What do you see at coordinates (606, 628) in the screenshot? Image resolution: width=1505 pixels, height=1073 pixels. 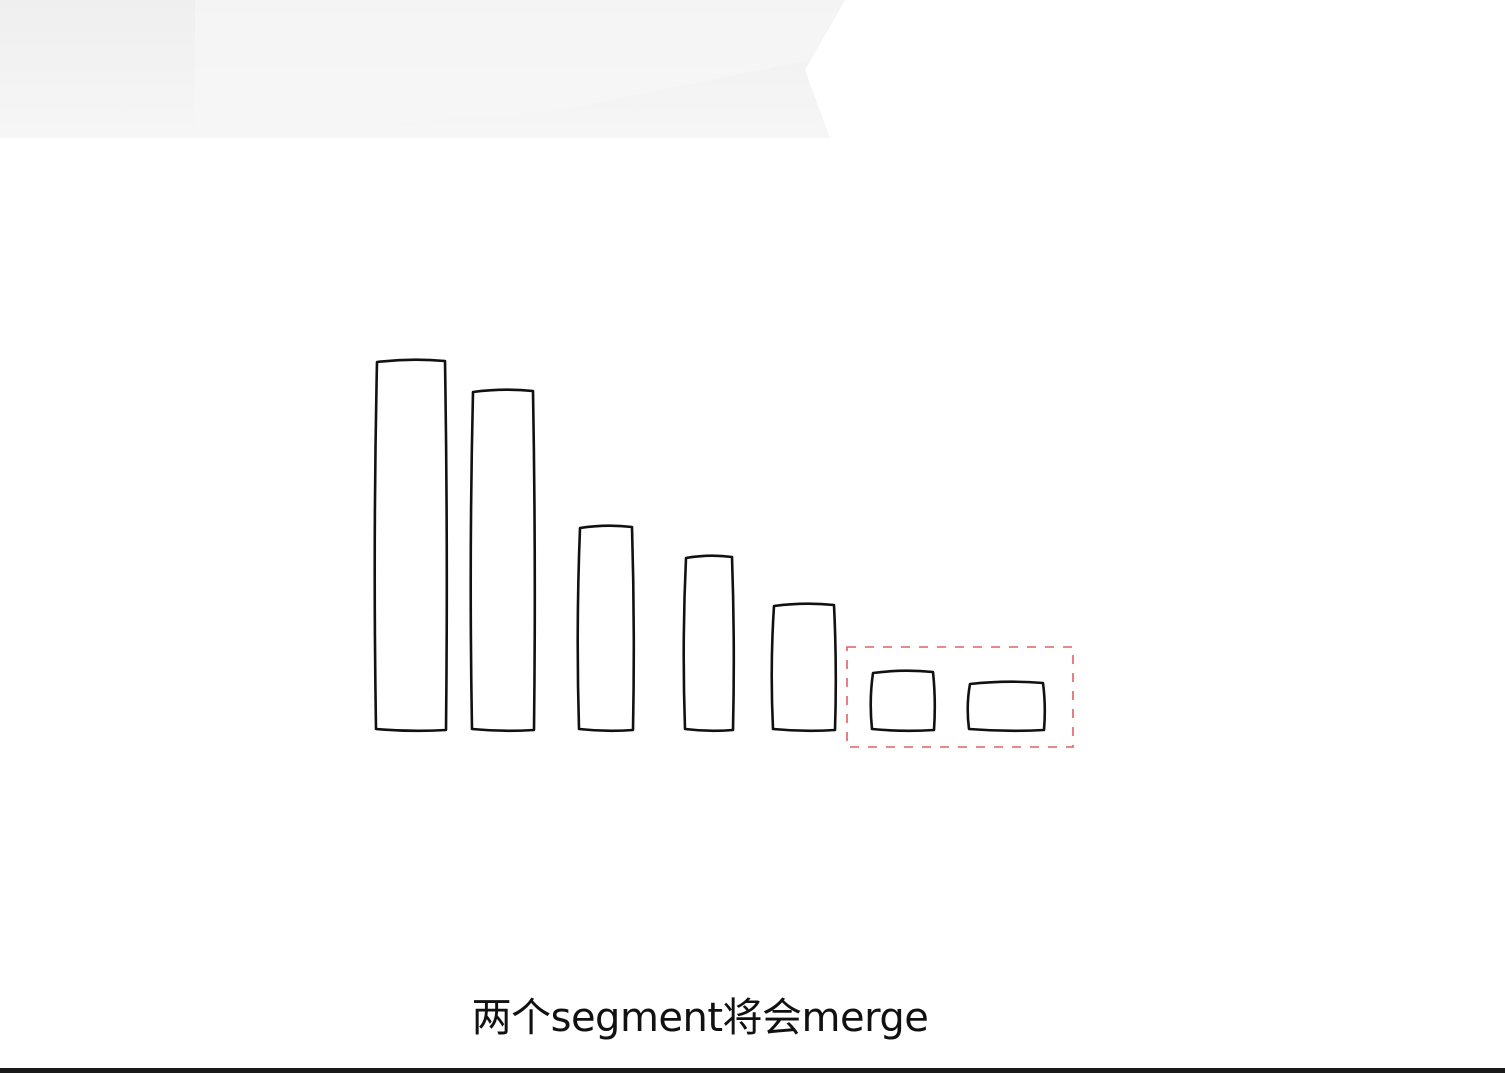 I see `segment-3-bar` at bounding box center [606, 628].